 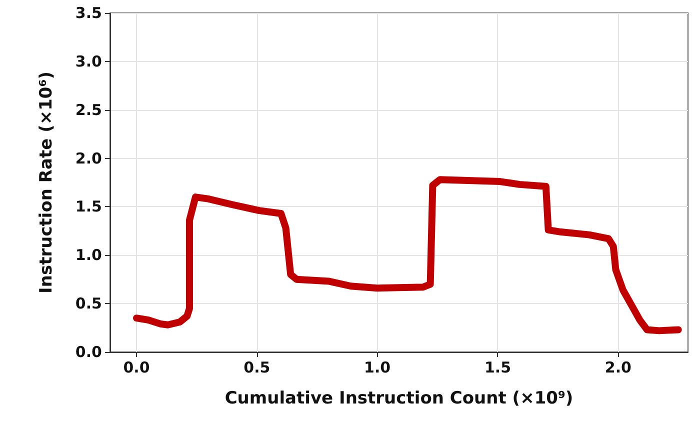 I want to click on x-tick-label: 2.0, so click(x=618, y=367).